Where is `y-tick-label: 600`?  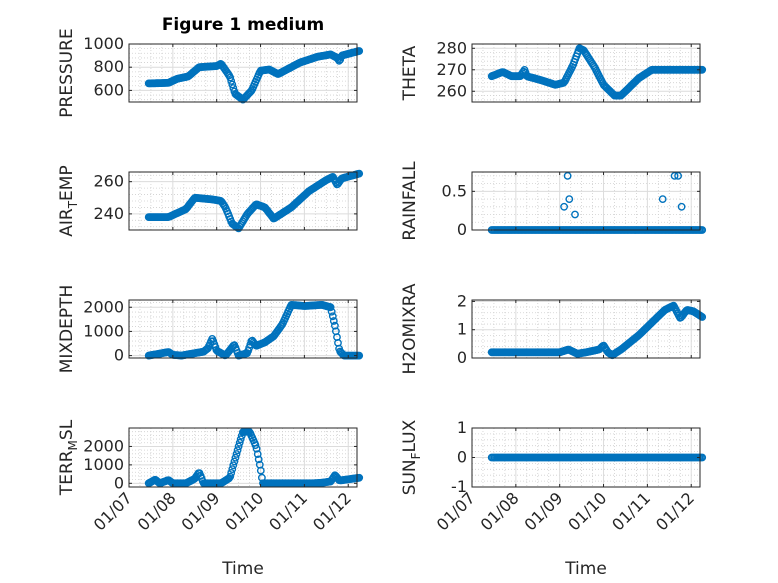 y-tick-label: 600 is located at coordinates (108, 89).